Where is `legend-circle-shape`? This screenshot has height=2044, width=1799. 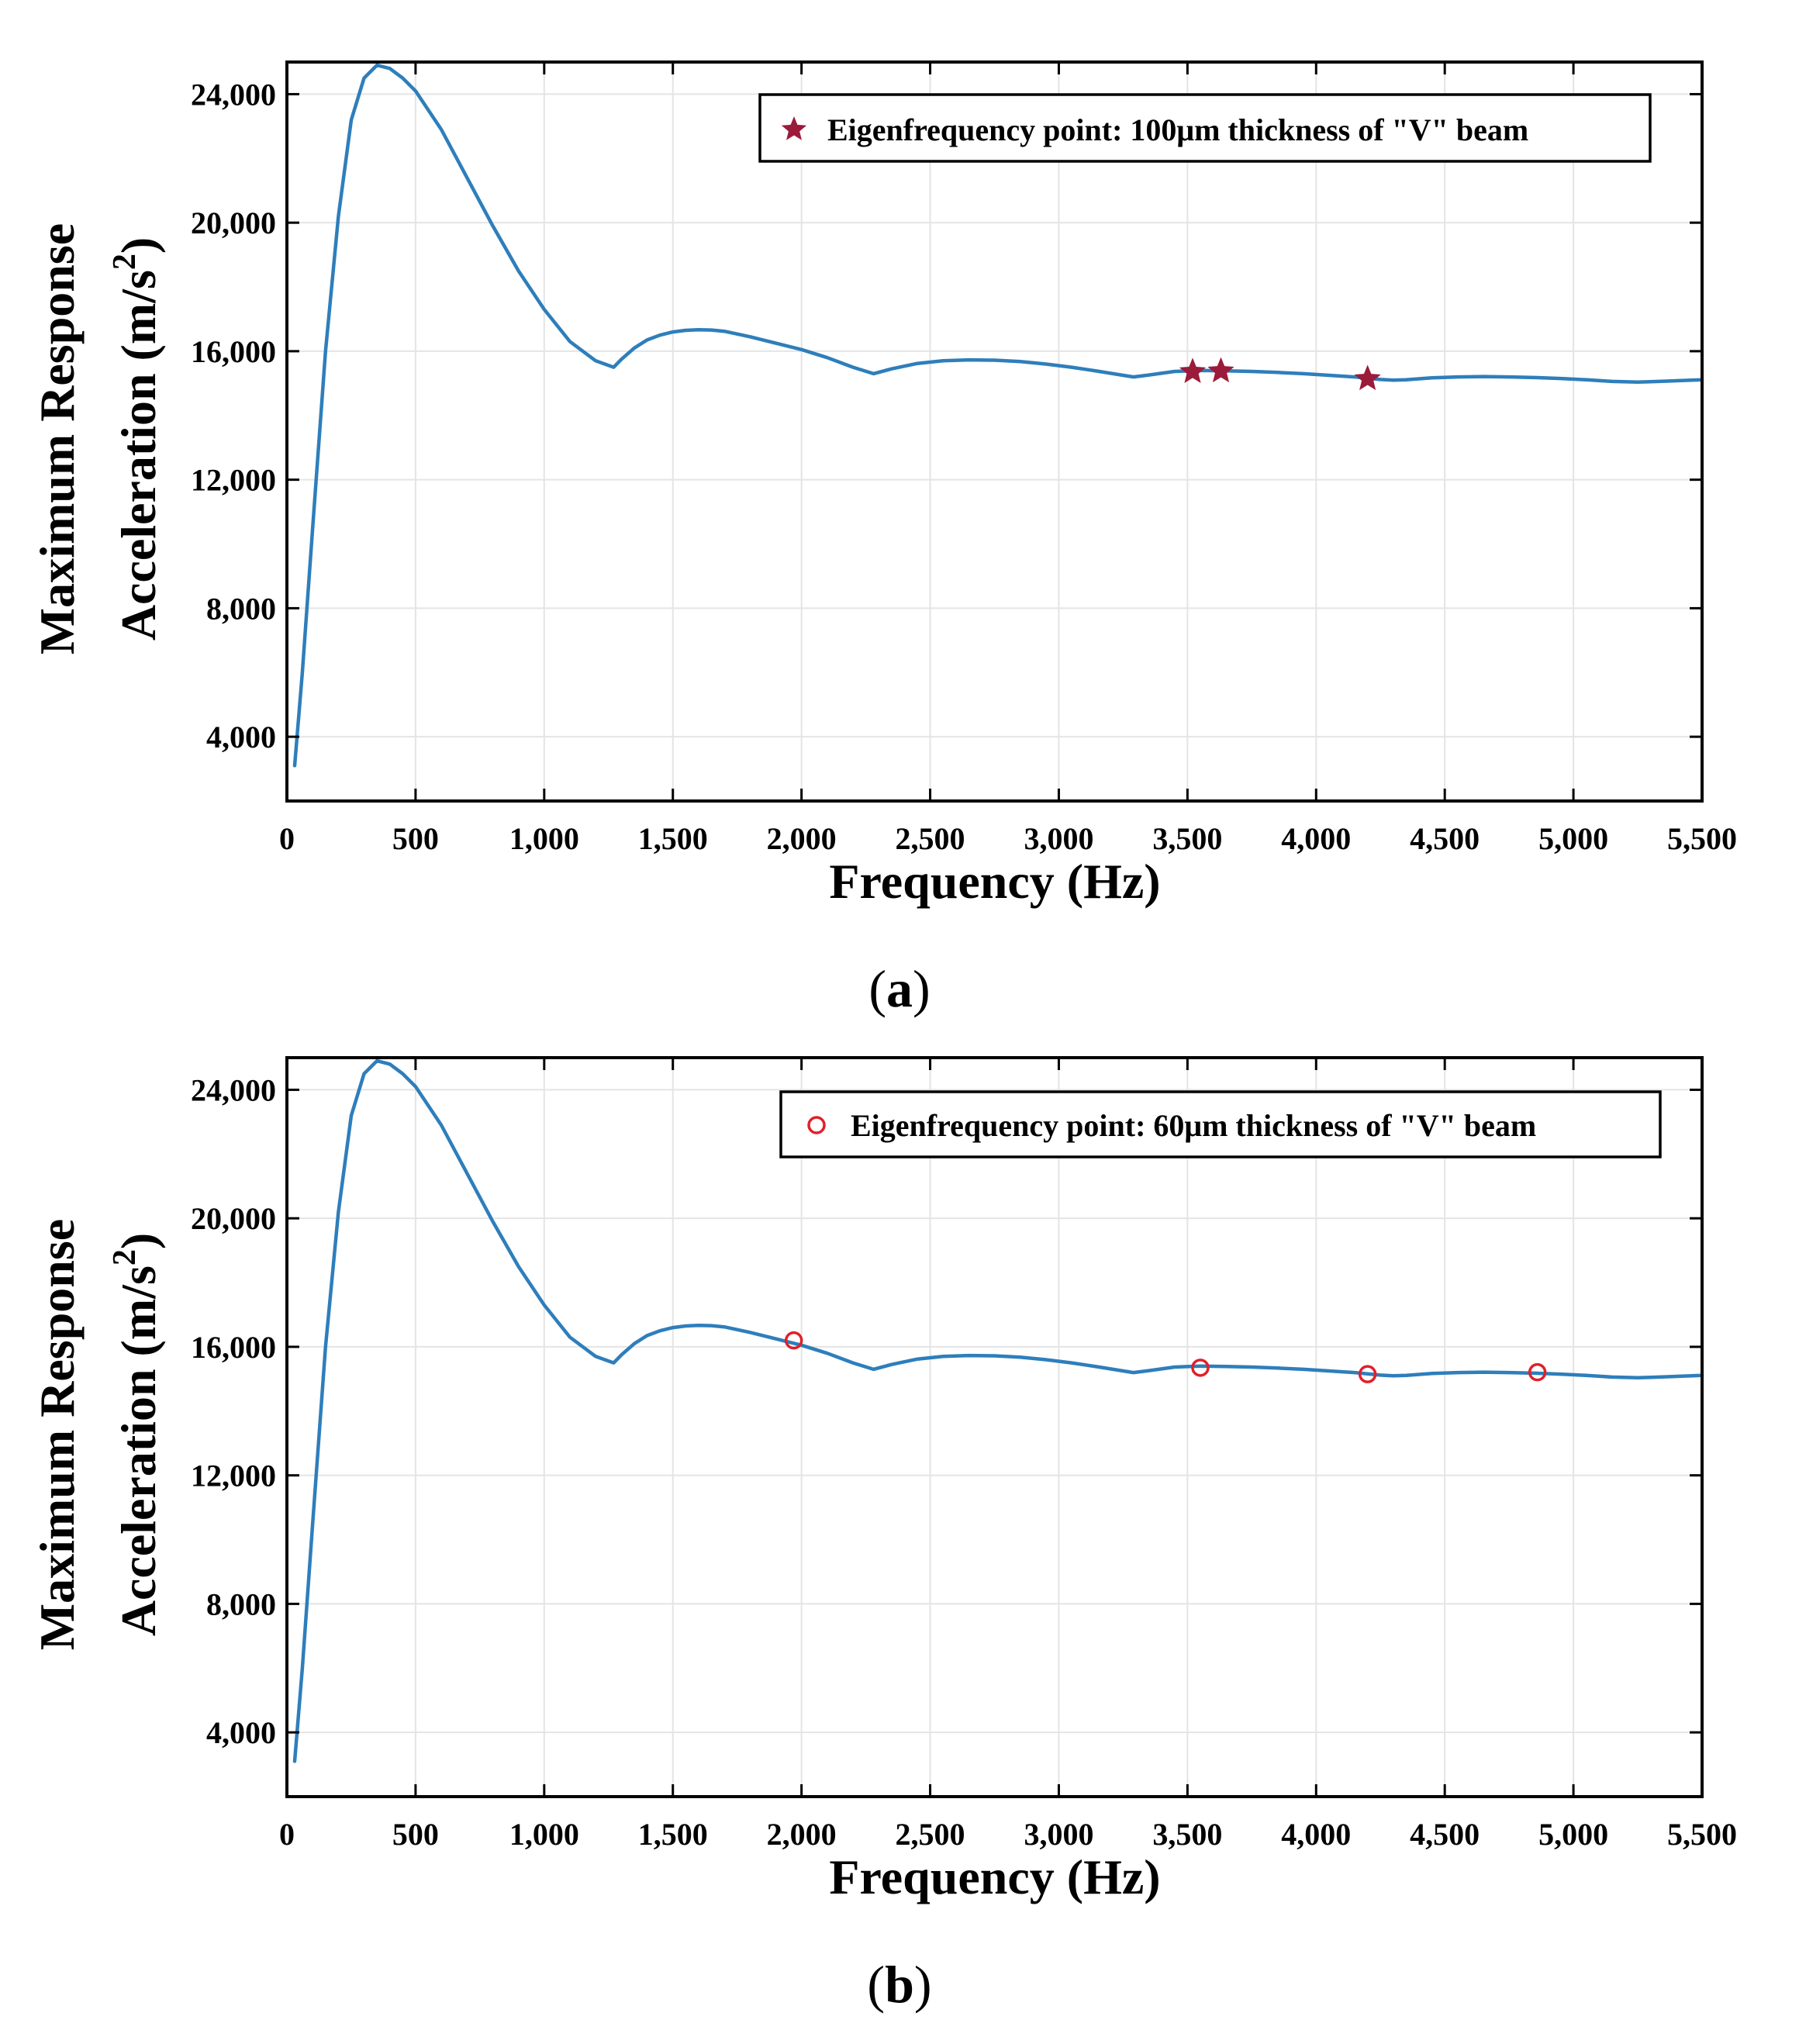
legend-circle-shape is located at coordinates (817, 1125).